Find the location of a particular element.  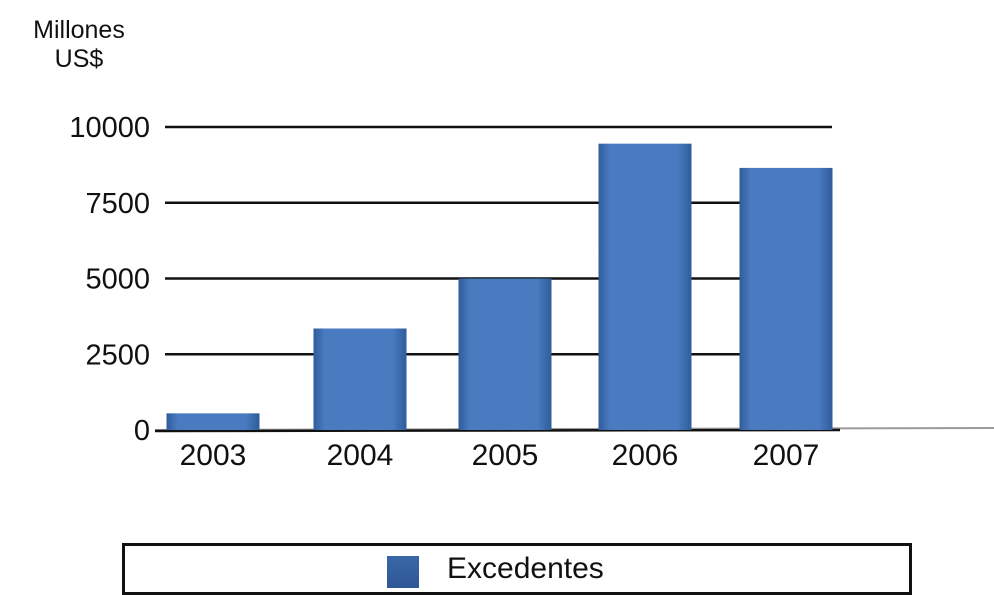

bar-2003 is located at coordinates (213, 421).